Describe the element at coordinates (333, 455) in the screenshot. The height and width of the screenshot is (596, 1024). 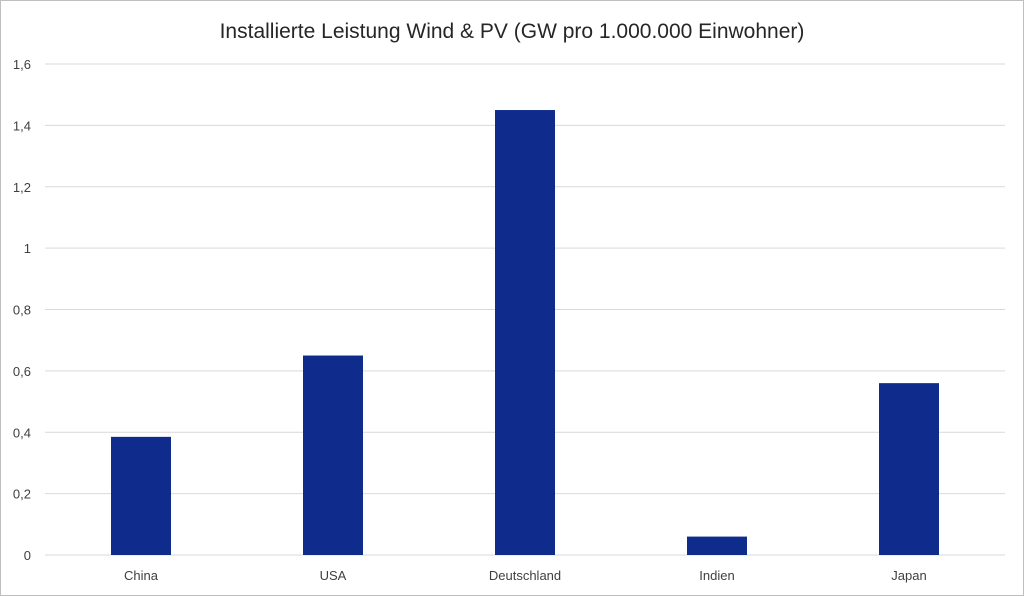
I see `bar-usa` at that location.